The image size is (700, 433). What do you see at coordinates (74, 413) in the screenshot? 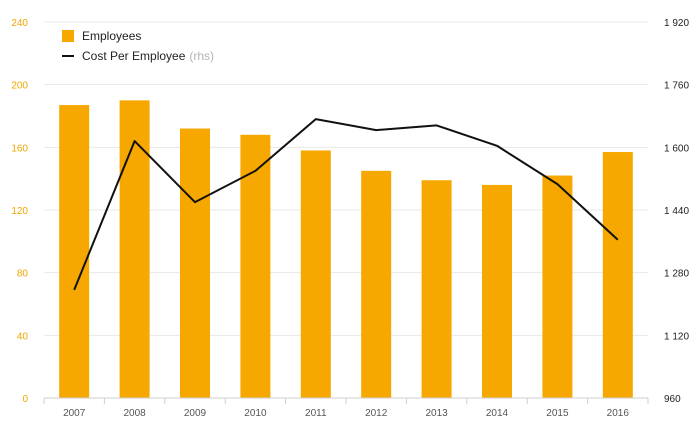
I see `x-tick-label: 2007` at bounding box center [74, 413].